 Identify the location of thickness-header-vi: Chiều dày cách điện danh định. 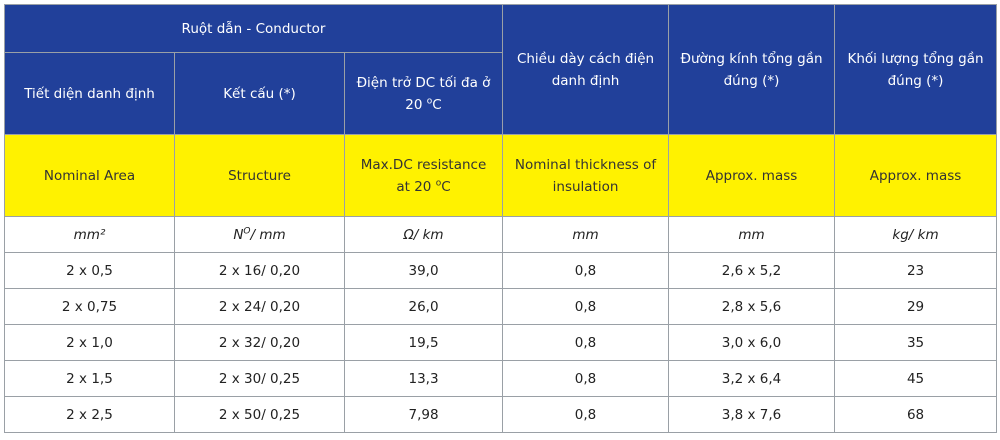
(586, 69).